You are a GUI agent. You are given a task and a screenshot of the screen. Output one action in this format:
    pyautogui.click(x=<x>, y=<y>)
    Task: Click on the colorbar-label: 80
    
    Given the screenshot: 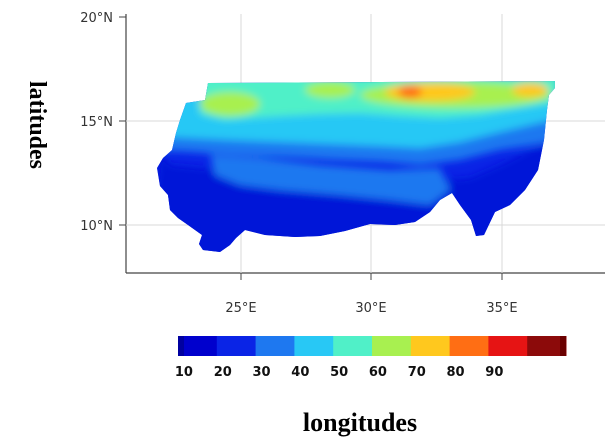 What is the action you would take?
    pyautogui.click(x=455, y=372)
    